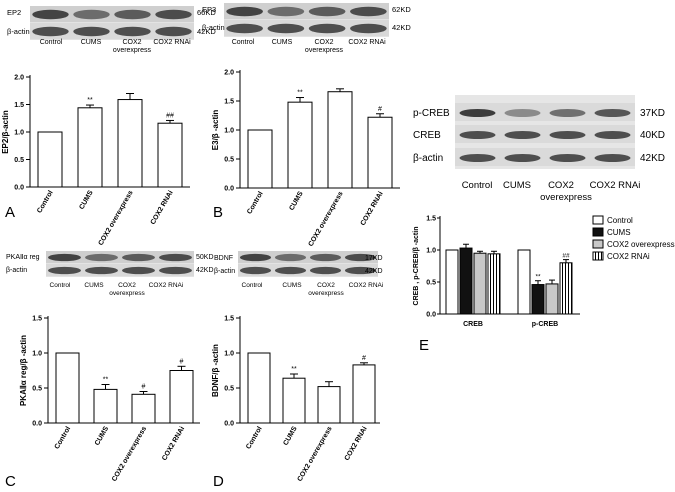 The height and width of the screenshot is (492, 675). What do you see at coordinates (517, 185) in the screenshot?
I see `panel-e-blot-lane-label: CUMS` at bounding box center [517, 185].